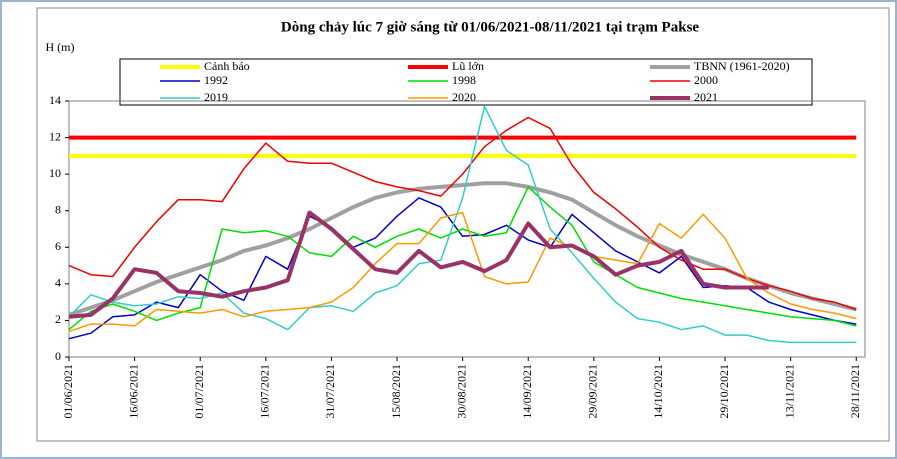 The width and height of the screenshot is (897, 459). Describe the element at coordinates (55, 173) in the screenshot. I see `y-tick-label: 10` at that location.